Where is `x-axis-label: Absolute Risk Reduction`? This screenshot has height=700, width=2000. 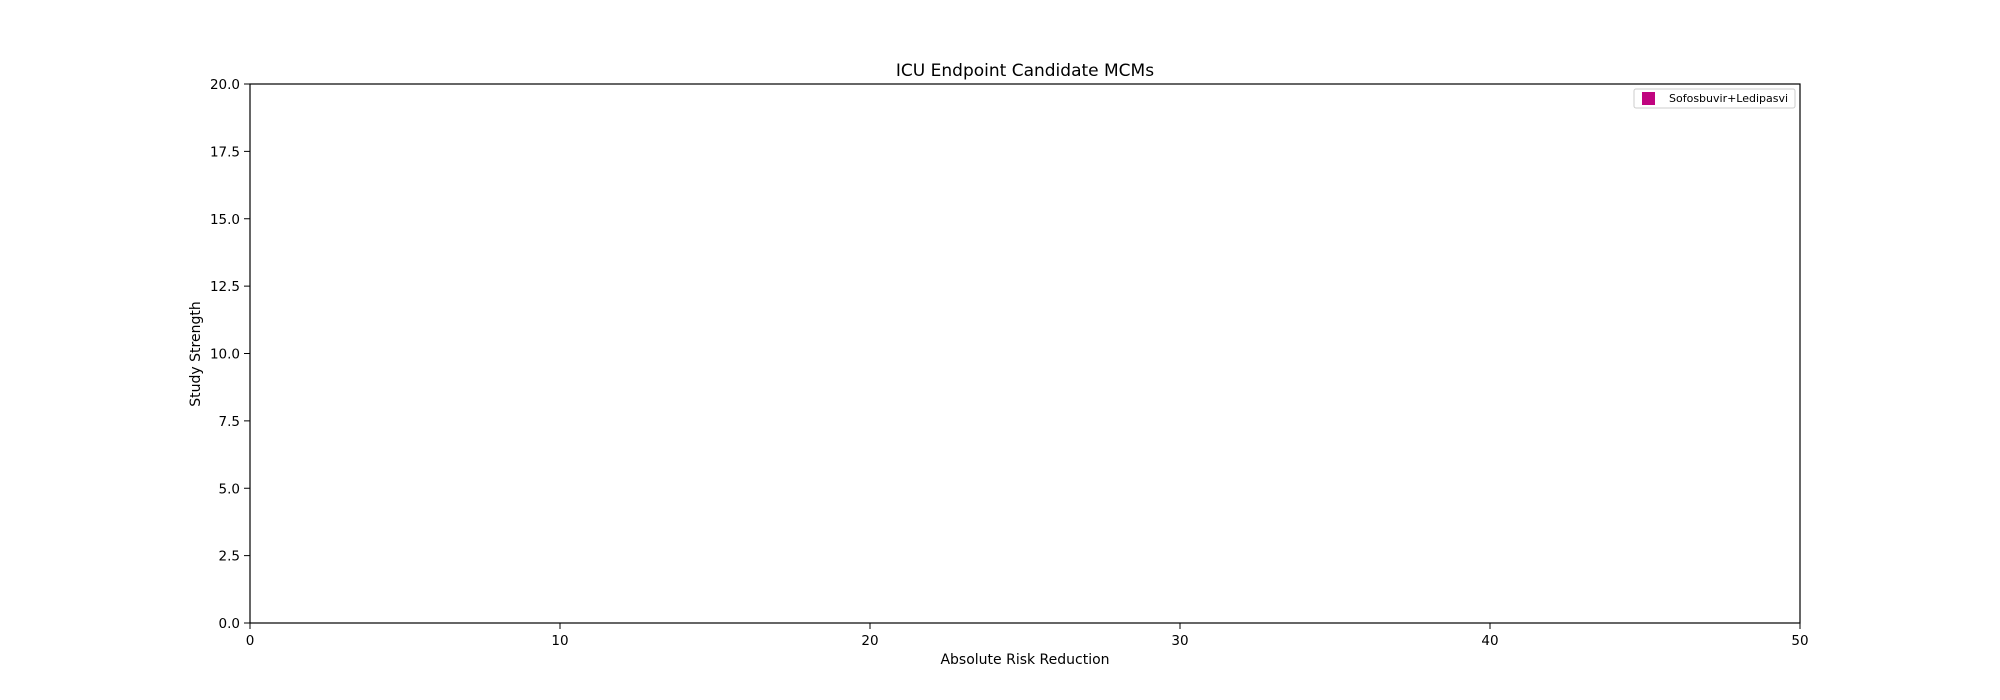 x-axis-label: Absolute Risk Reduction is located at coordinates (1024, 660).